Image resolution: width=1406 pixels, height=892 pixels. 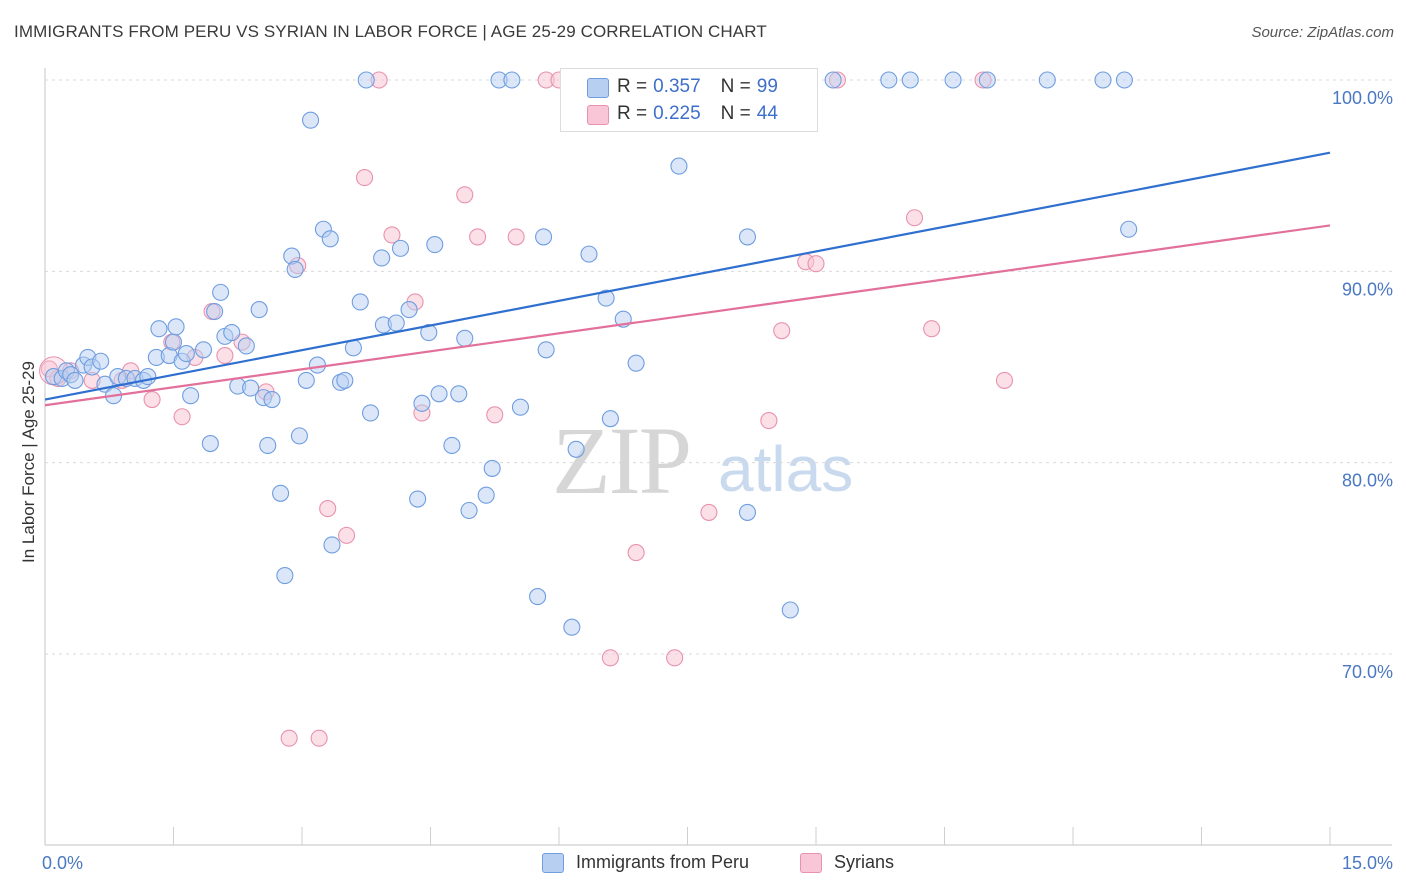 I want to click on x-tick-label: 15.0%, so click(x=1367, y=863).